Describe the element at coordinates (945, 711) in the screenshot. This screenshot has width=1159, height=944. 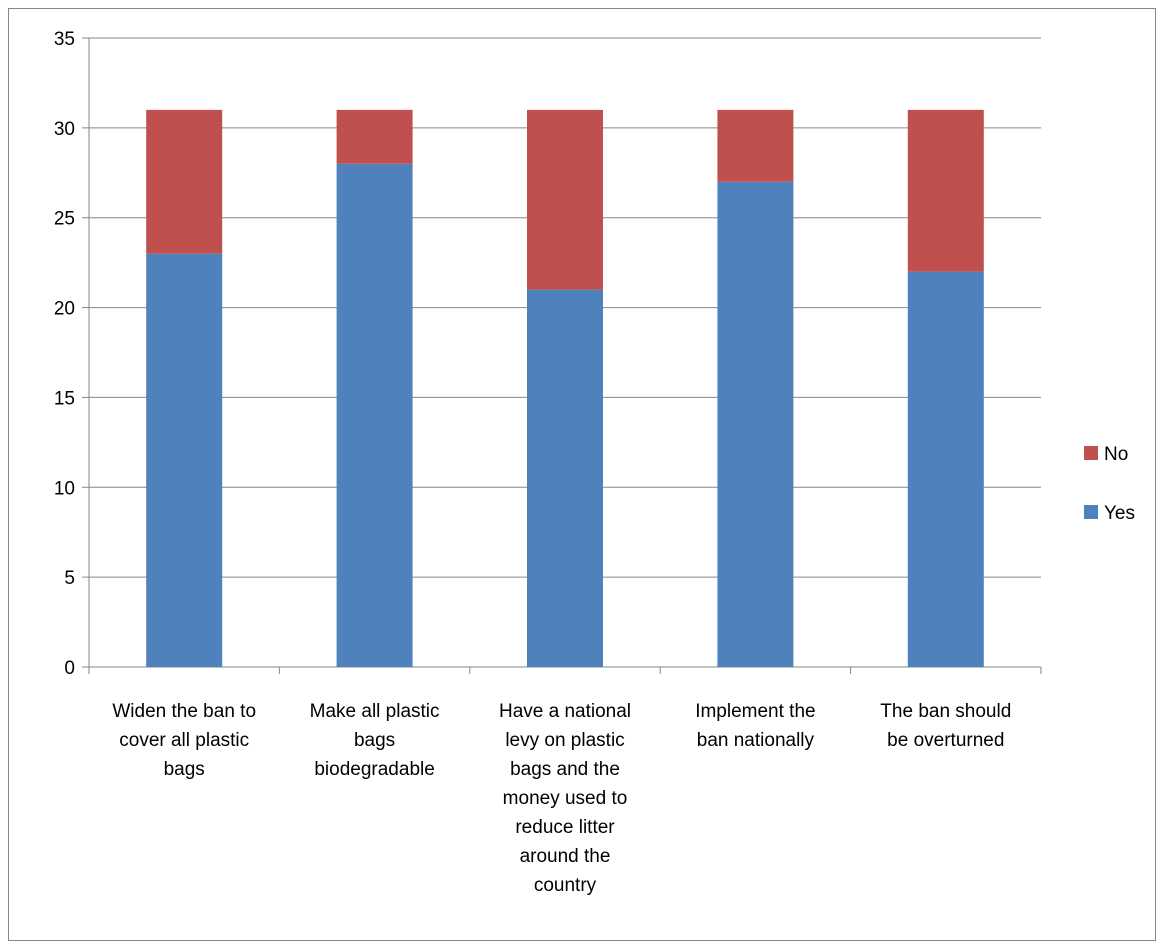
I see `category-label: The ban should` at that location.